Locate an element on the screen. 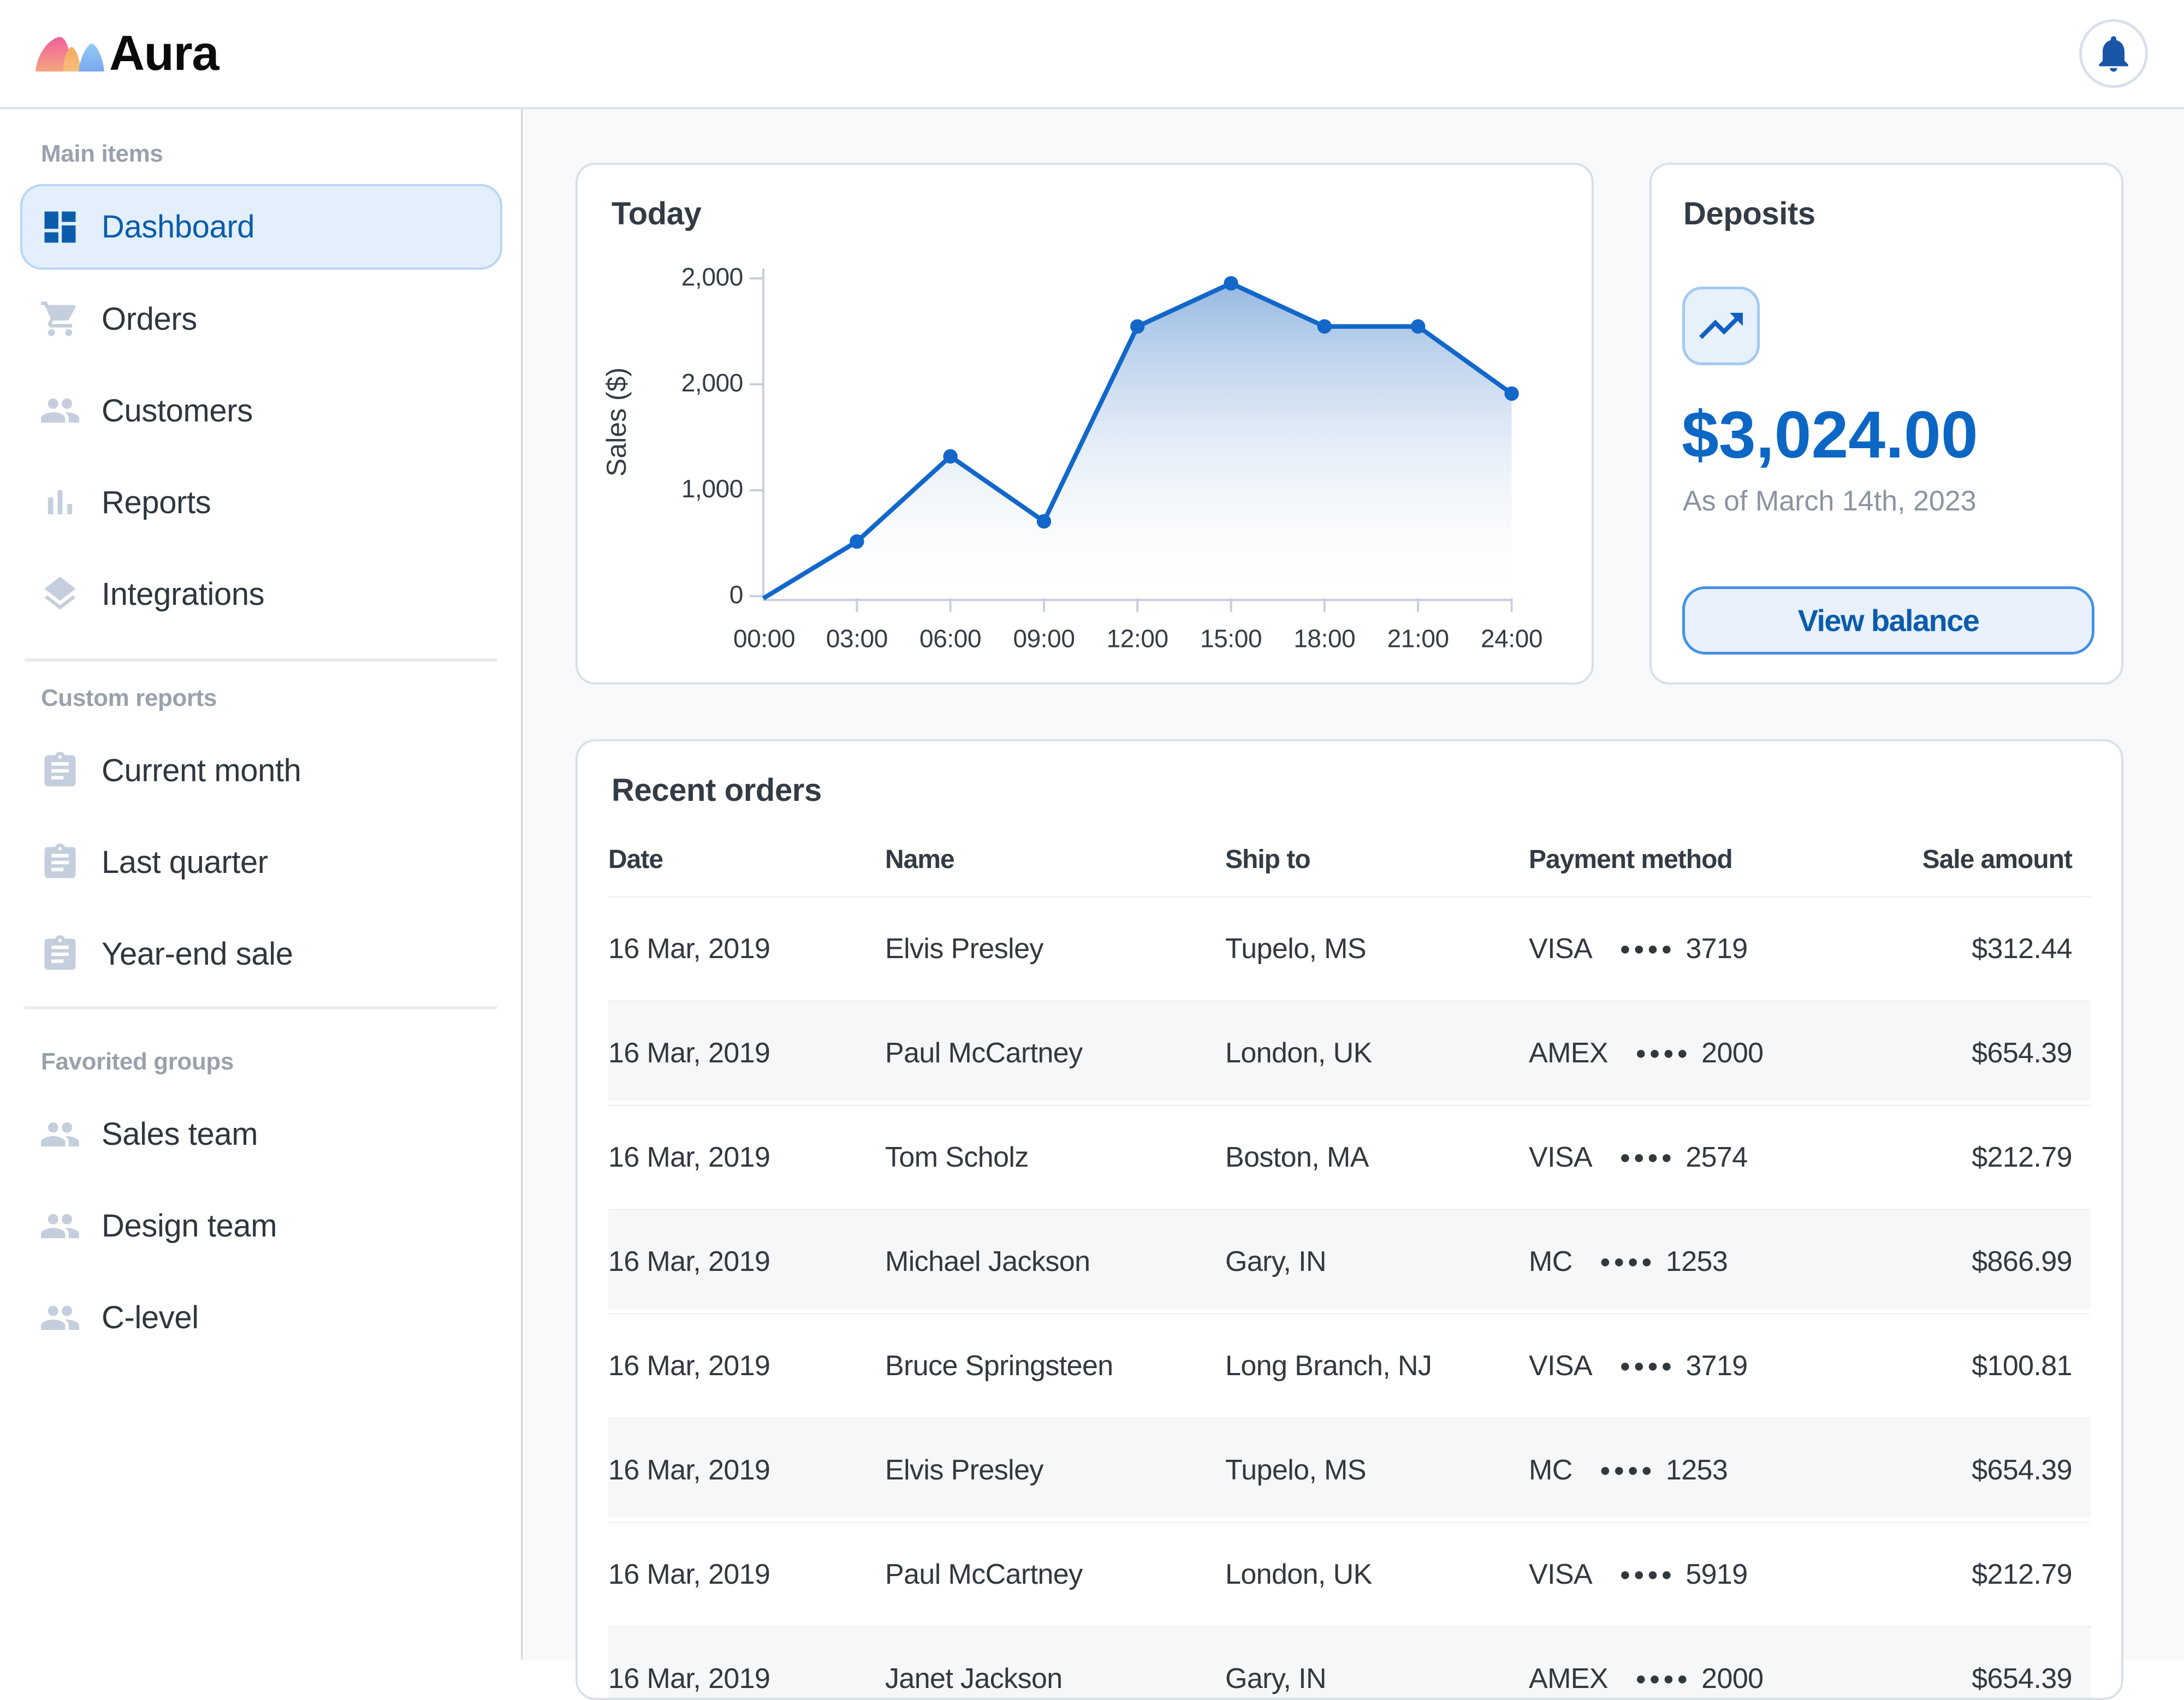  svg-text: 00:00 is located at coordinates (764, 639).